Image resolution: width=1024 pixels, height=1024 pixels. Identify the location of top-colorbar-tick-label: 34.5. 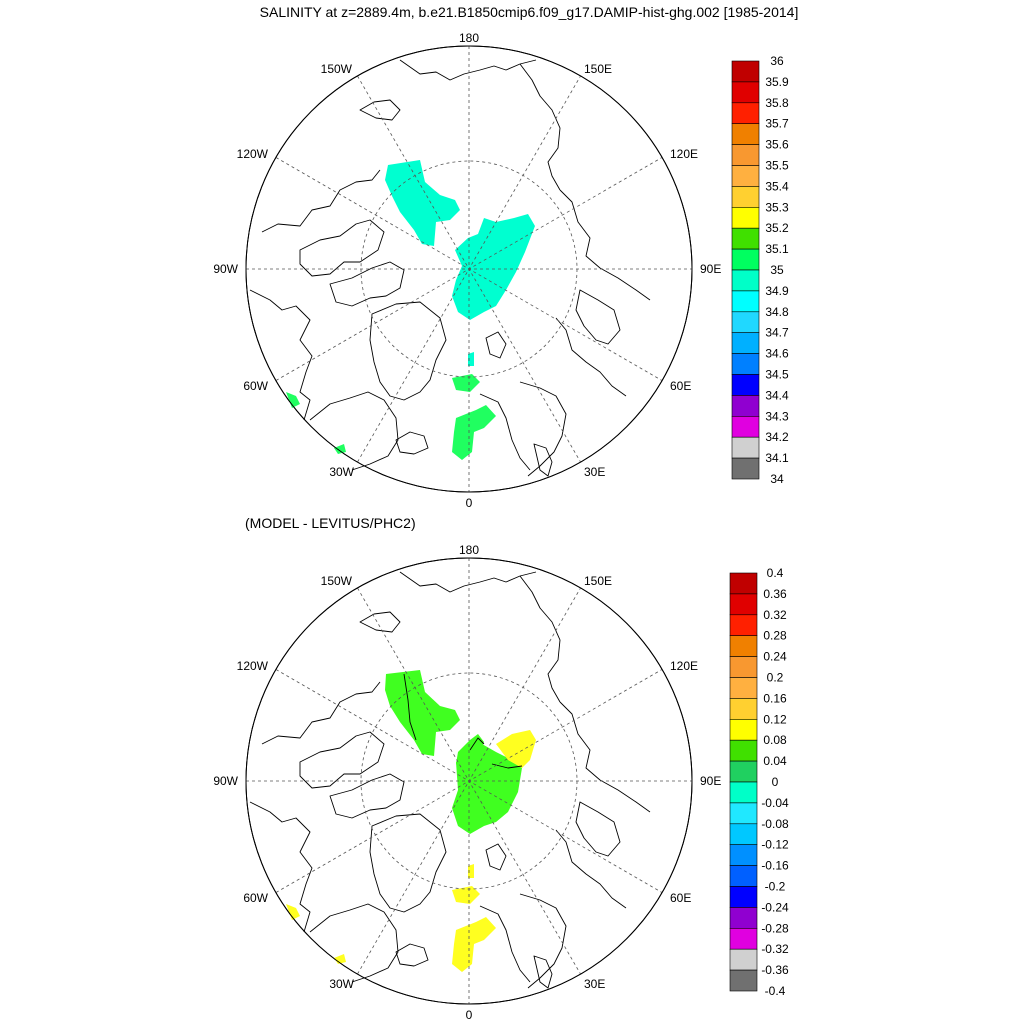
(777, 375).